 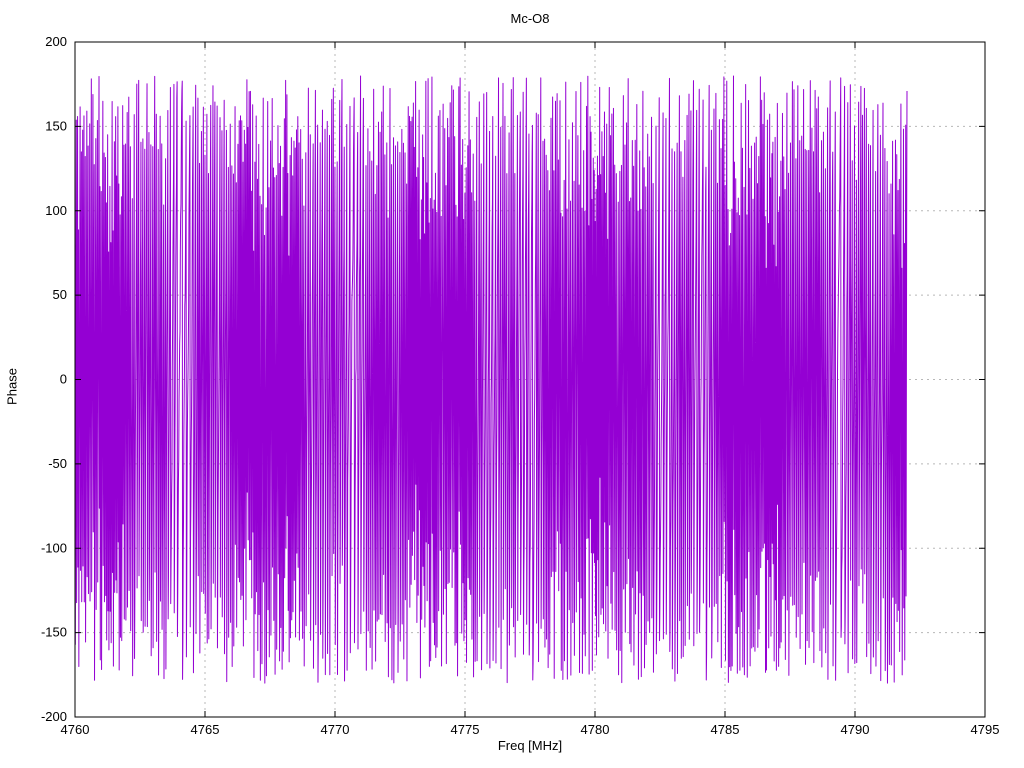 What do you see at coordinates (985, 729) in the screenshot?
I see `x-tick-label: 4795` at bounding box center [985, 729].